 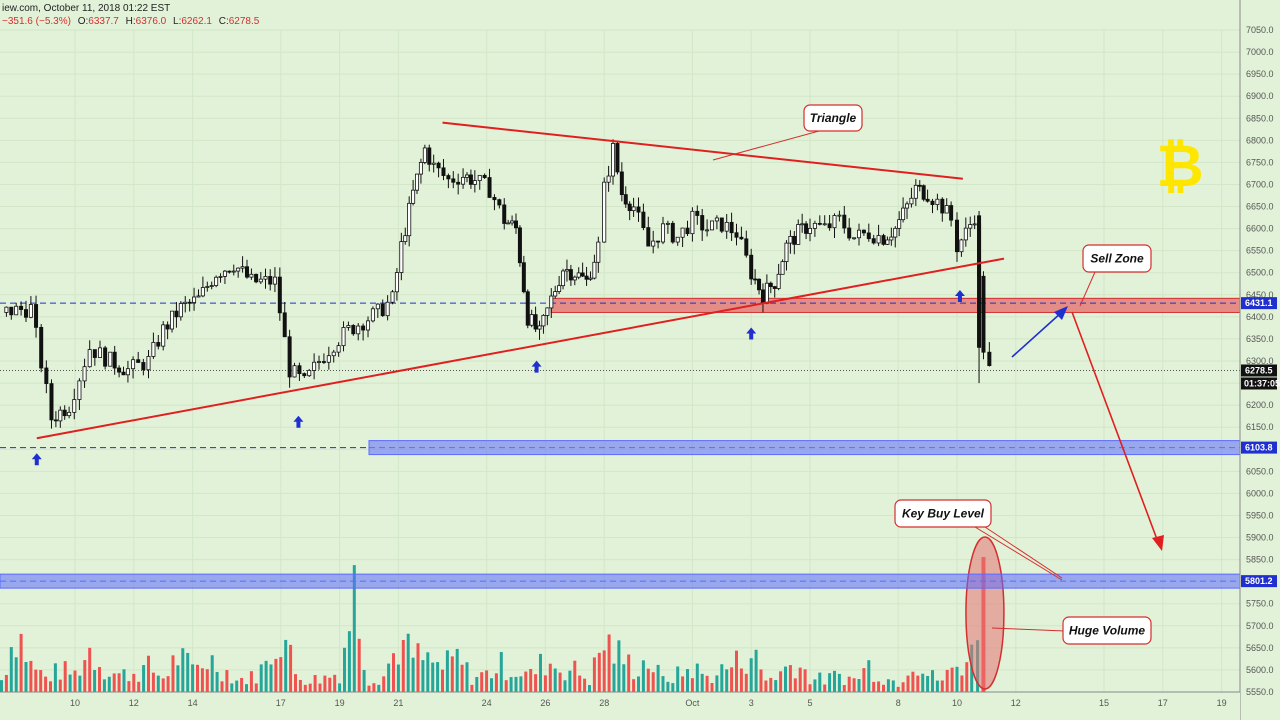 What do you see at coordinates (1260, 604) in the screenshot?
I see `price-tick-label: 5750.0` at bounding box center [1260, 604].